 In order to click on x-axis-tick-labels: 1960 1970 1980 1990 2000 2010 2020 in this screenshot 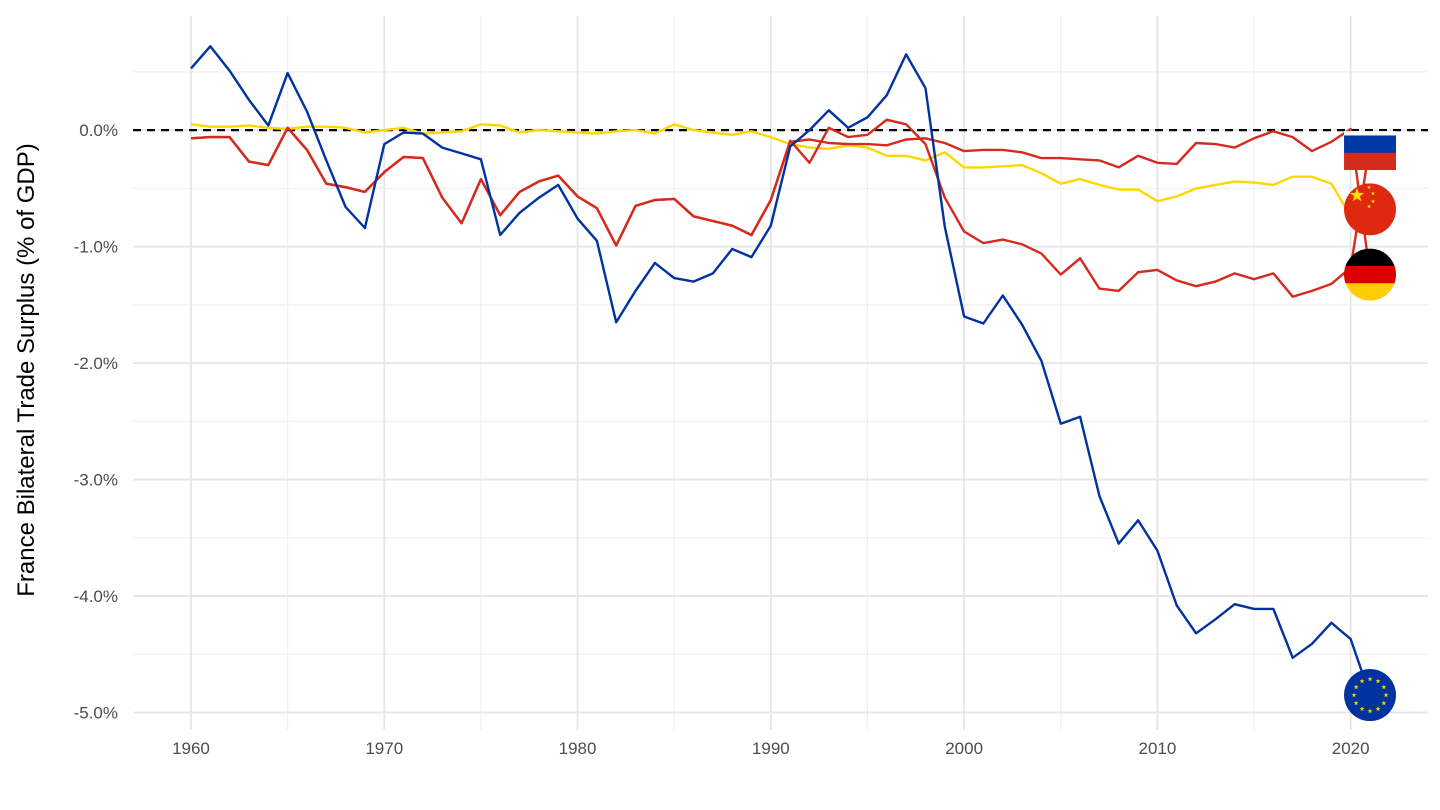, I will do `click(771, 748)`.